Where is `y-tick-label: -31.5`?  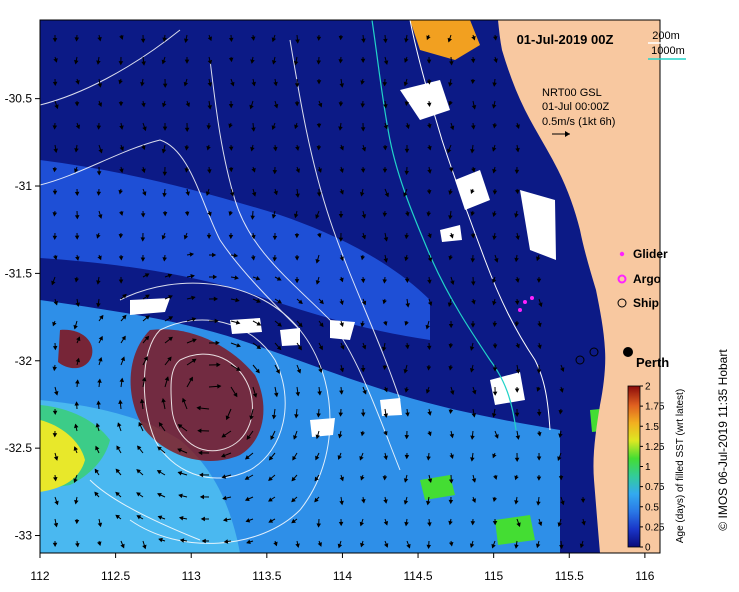 y-tick-label: -31.5 is located at coordinates (19, 273).